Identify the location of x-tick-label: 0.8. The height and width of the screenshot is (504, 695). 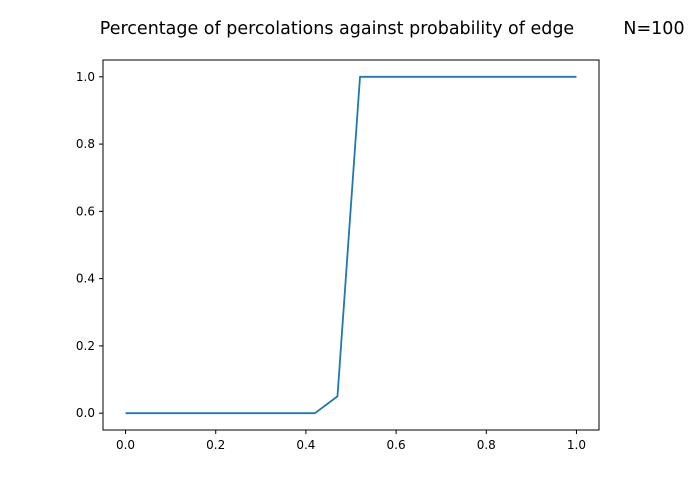
(486, 445).